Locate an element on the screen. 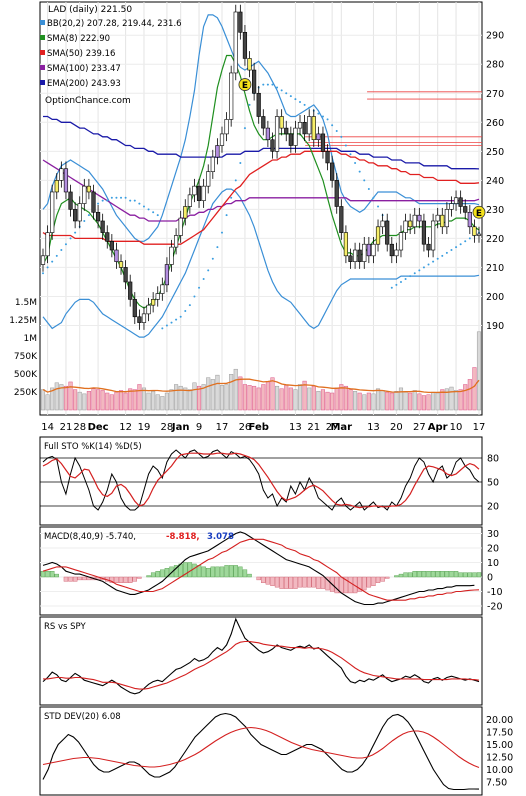 Image resolution: width=526 pixels, height=796 pixels. legend-sma8: SMA(8) 222.90 is located at coordinates (78, 39).